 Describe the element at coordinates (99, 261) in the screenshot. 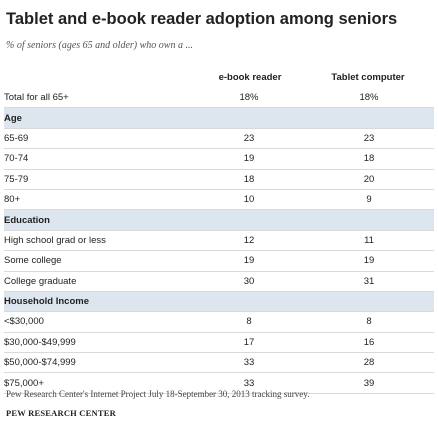

I see `row-label: Some college` at that location.